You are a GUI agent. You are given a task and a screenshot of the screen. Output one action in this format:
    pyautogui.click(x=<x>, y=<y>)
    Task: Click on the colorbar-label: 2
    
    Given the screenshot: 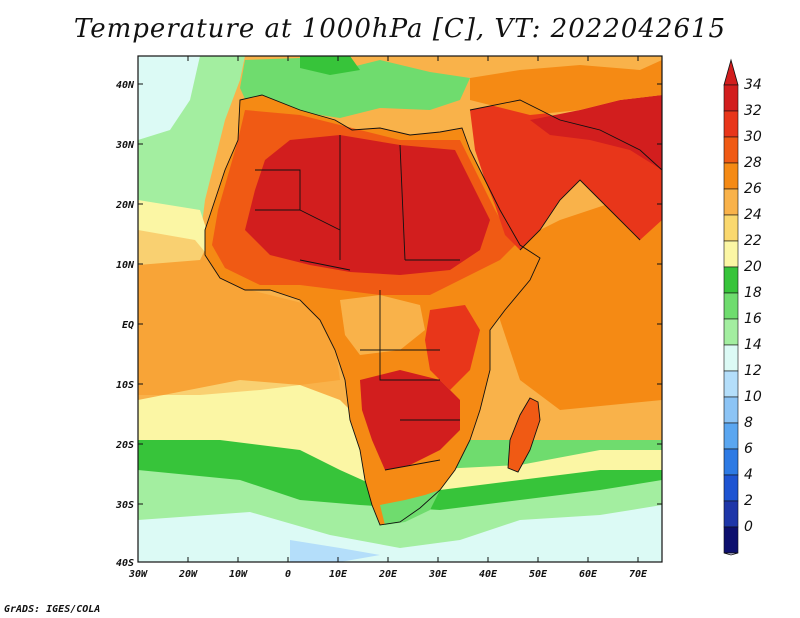 What is the action you would take?
    pyautogui.click(x=748, y=501)
    